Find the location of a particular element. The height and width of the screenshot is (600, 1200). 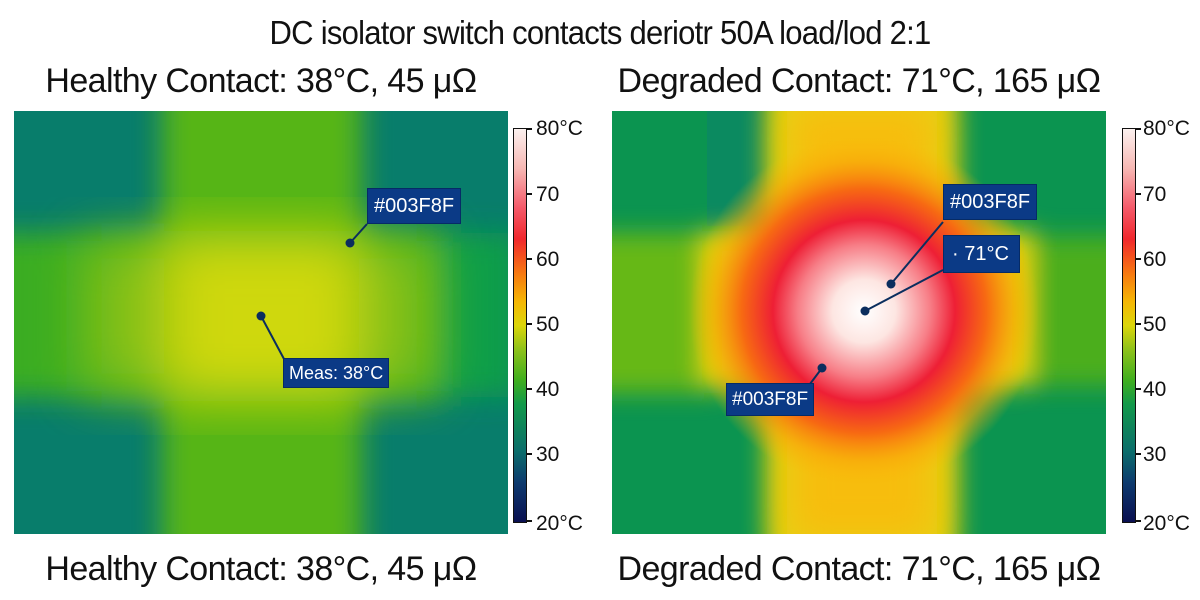

degraded-annotation-color-bottom: #003F8F is located at coordinates (770, 399).